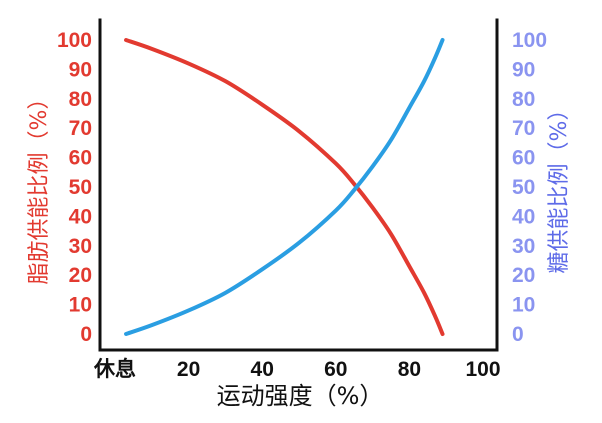 Image resolution: width=602 pixels, height=423 pixels. I want to click on y-tick-right-label: 0, so click(518, 334).